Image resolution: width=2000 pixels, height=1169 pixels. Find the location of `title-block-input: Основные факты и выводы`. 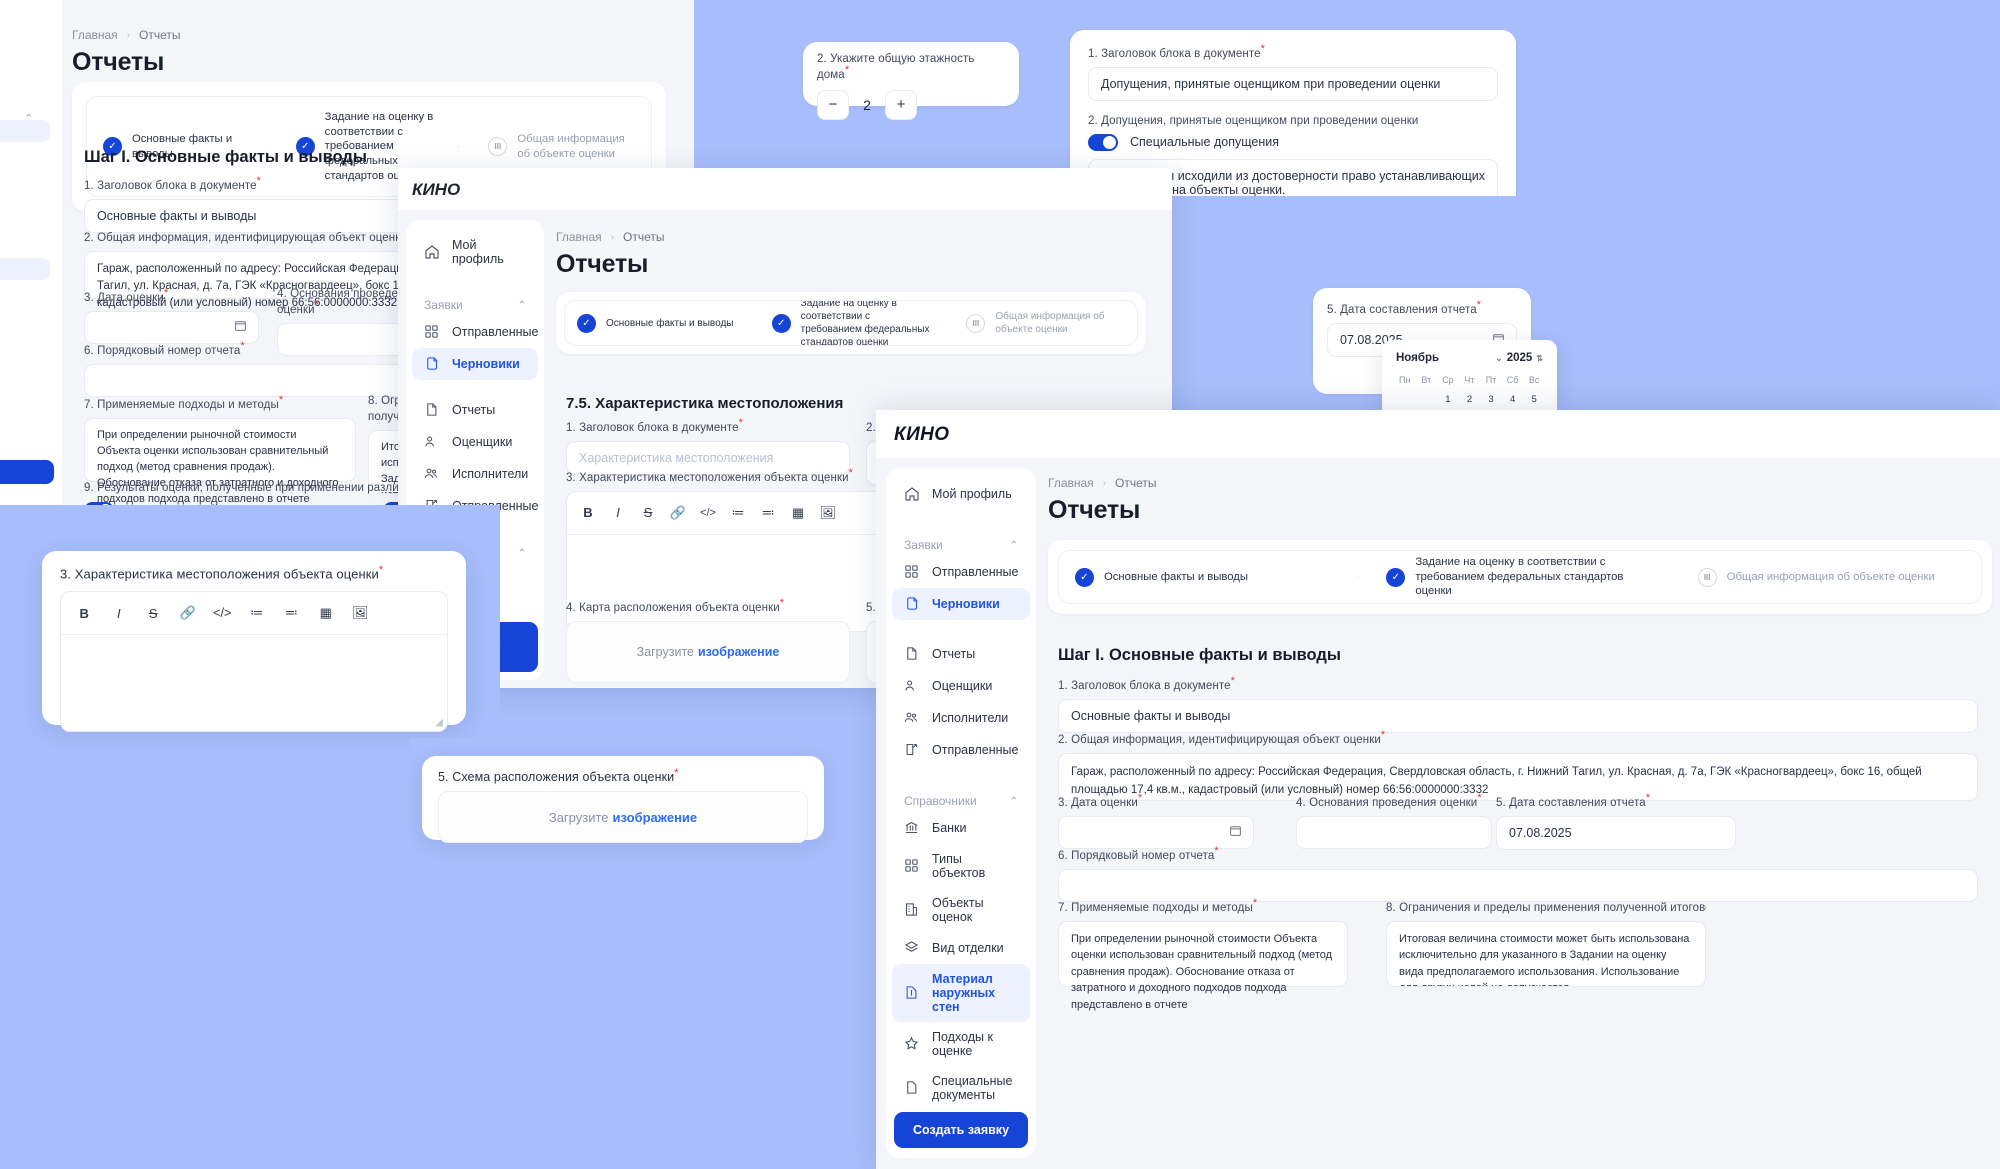

title-block-input: Основные факты и выводы is located at coordinates (1518, 715).